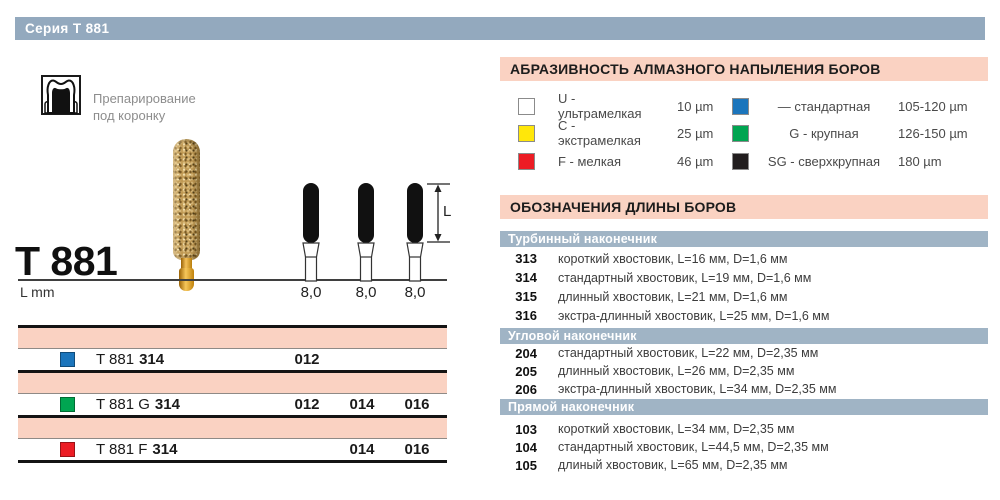 The image size is (1000, 500). I want to click on length-code: 204, so click(526, 353).